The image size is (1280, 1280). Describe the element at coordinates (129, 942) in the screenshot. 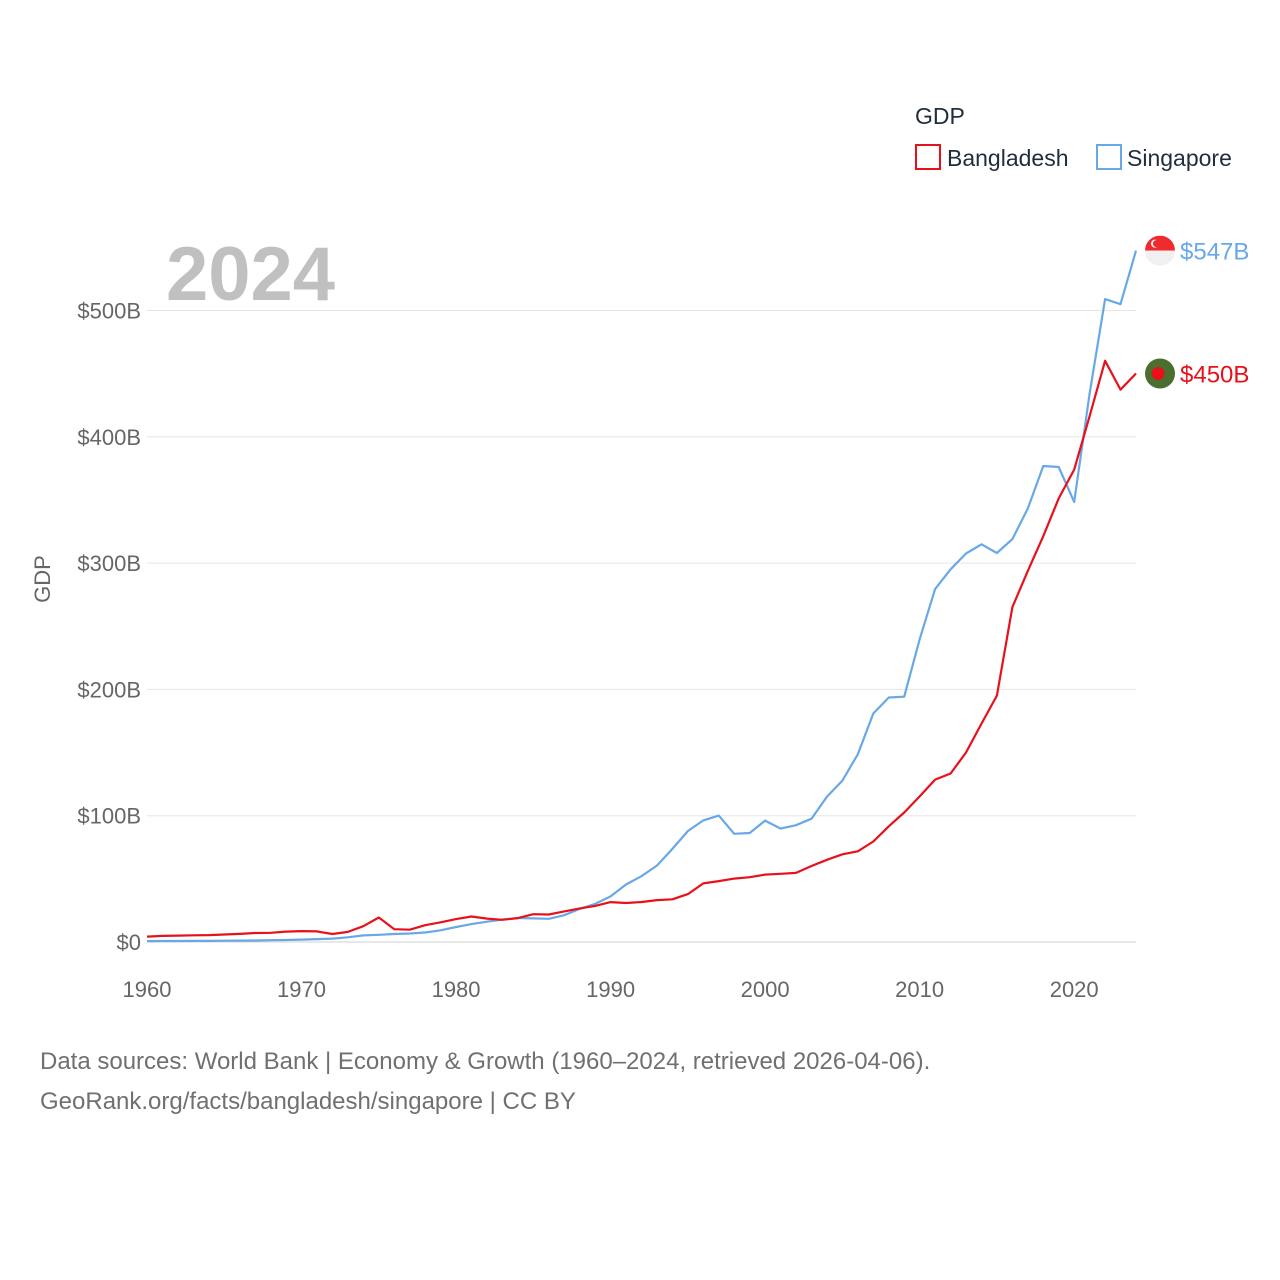

I see `y-tick-label: $0` at that location.